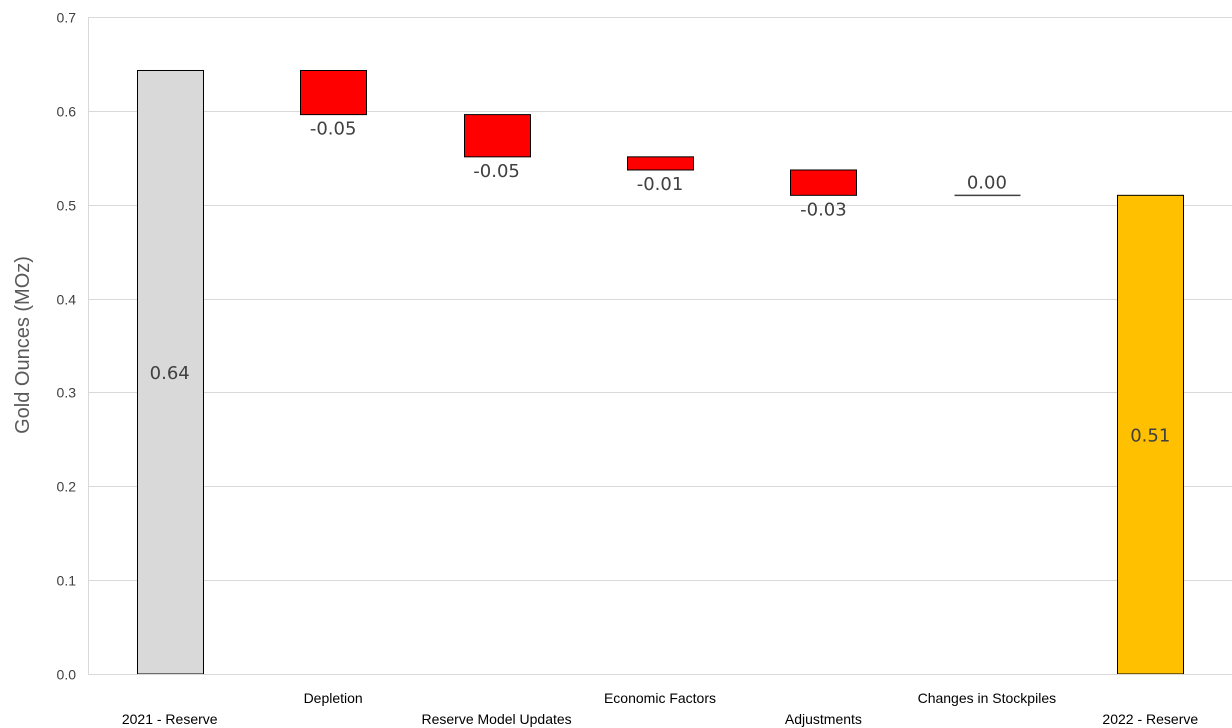  Describe the element at coordinates (67, 581) in the screenshot. I see `y-tick-label: 0.1` at that location.